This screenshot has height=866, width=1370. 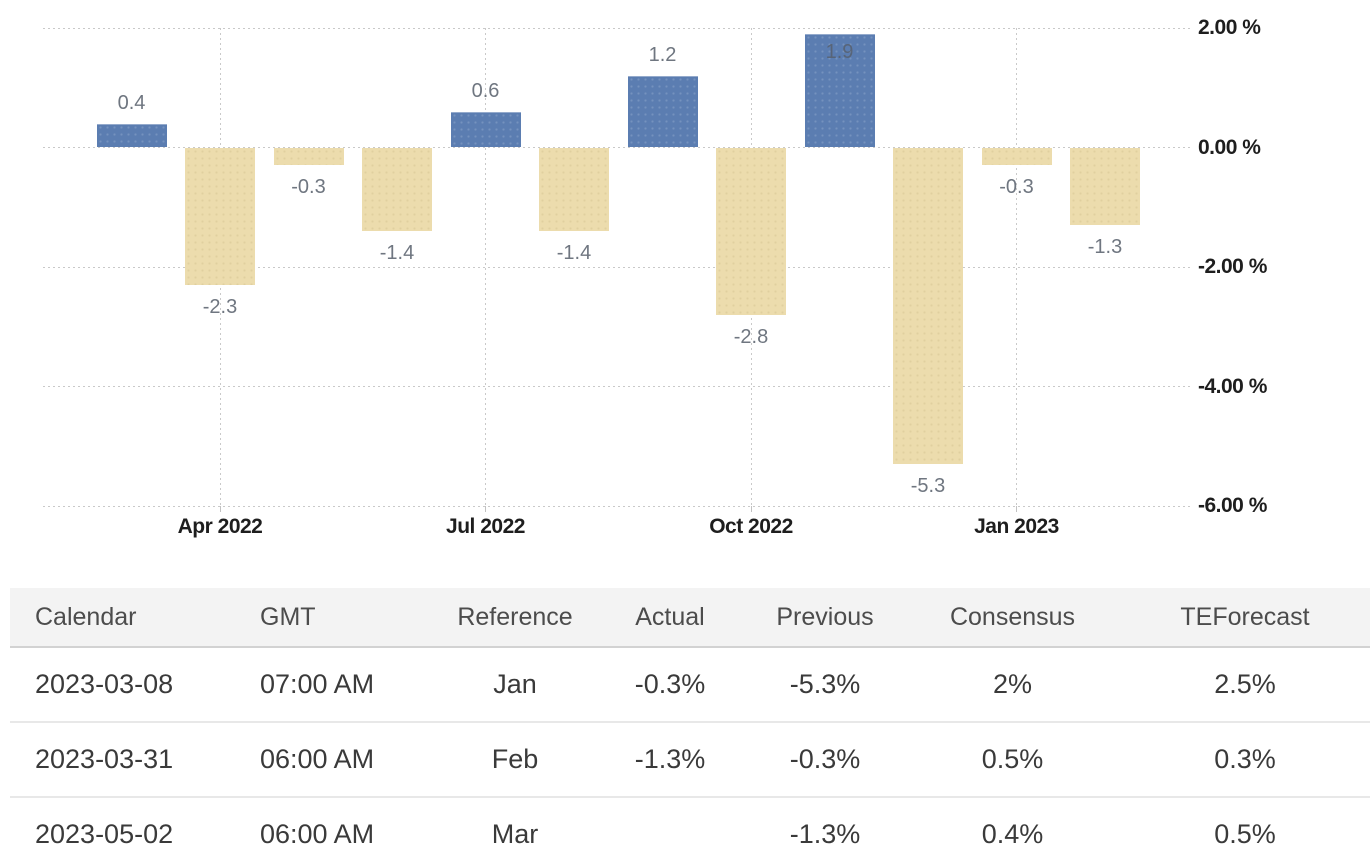 I want to click on bar-value-label: -5.3, so click(x=928, y=486).